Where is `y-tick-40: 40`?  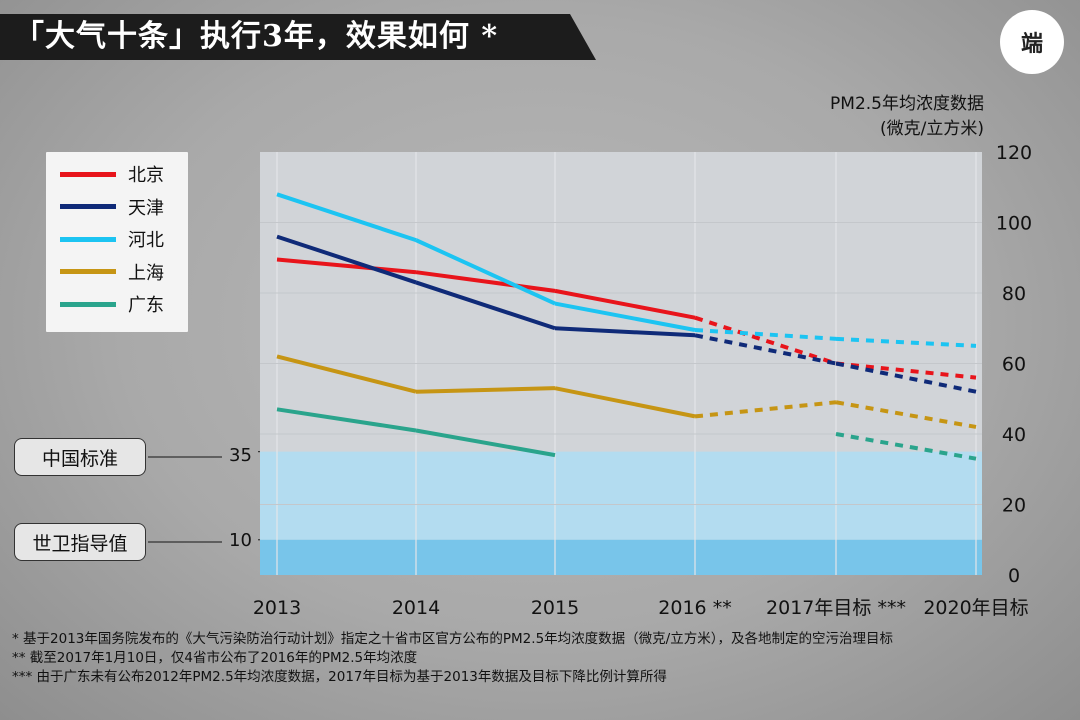
y-tick-40: 40 is located at coordinates (1014, 435).